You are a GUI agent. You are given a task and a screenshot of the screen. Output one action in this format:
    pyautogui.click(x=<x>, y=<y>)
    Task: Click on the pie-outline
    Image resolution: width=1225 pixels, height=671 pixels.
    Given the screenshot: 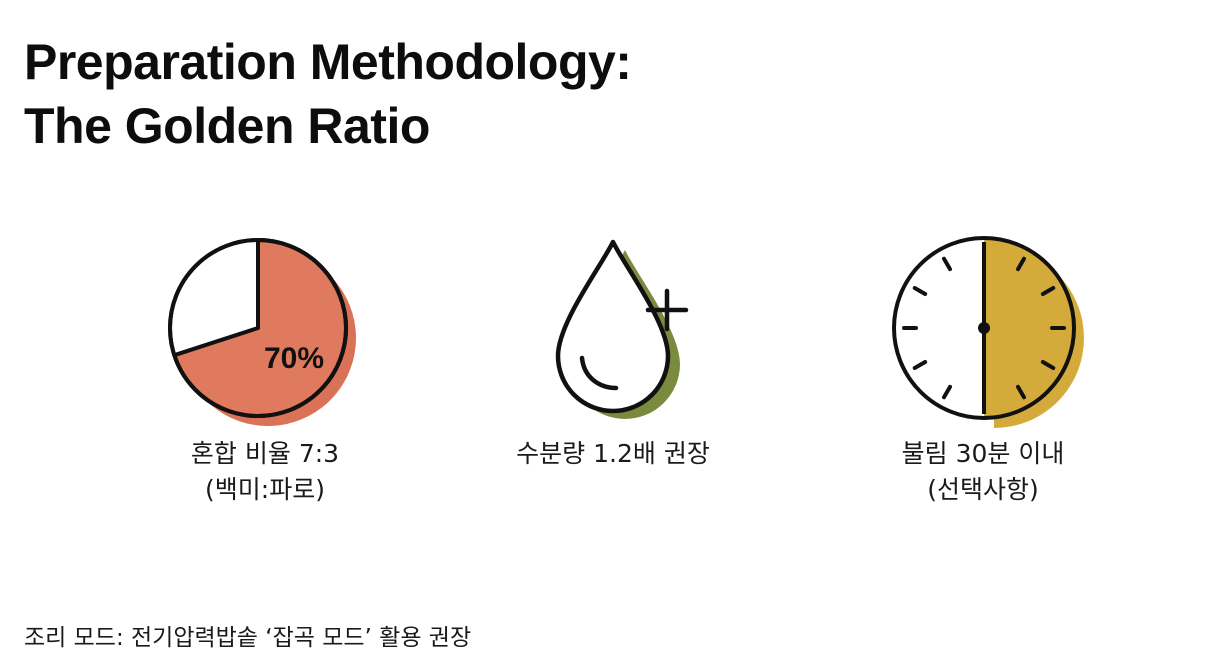 What is the action you would take?
    pyautogui.click(x=258, y=328)
    